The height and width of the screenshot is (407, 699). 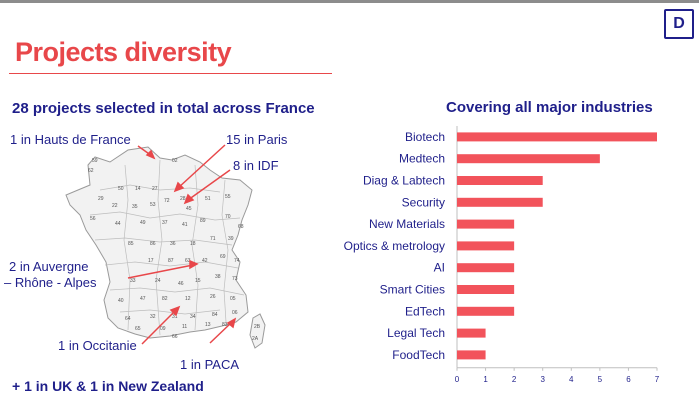 What do you see at coordinates (486, 224) in the screenshot?
I see `bar-new-materials` at bounding box center [486, 224].